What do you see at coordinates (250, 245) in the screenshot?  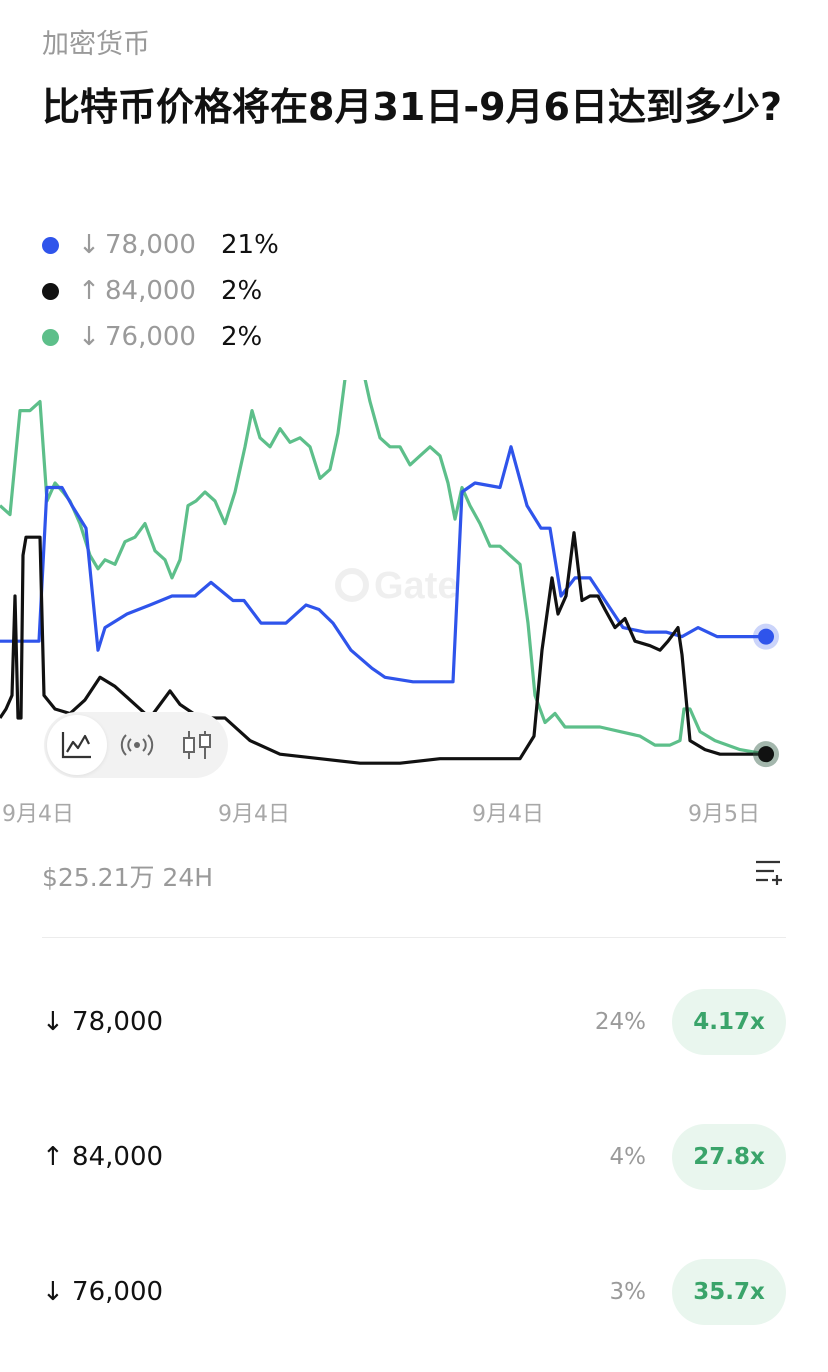 I see `legend-percentage: 21%` at bounding box center [250, 245].